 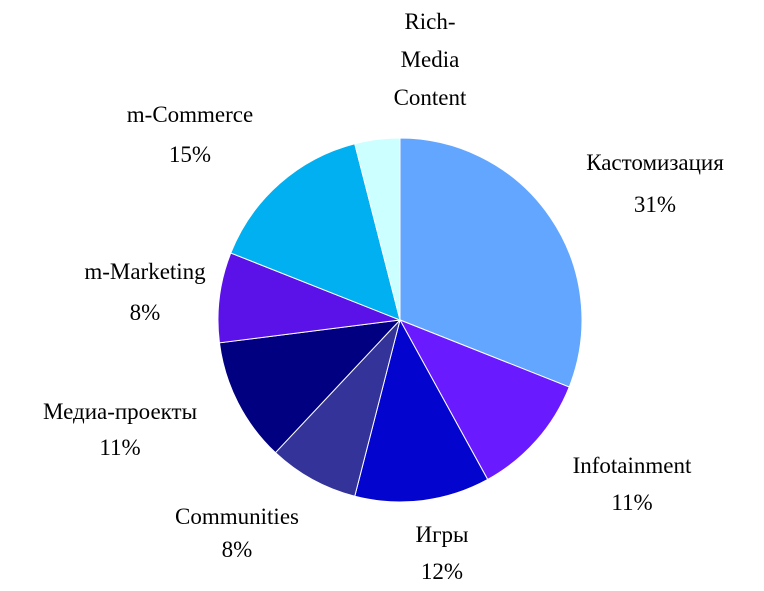 I want to click on slice-label: Infotainment, so click(x=632, y=465).